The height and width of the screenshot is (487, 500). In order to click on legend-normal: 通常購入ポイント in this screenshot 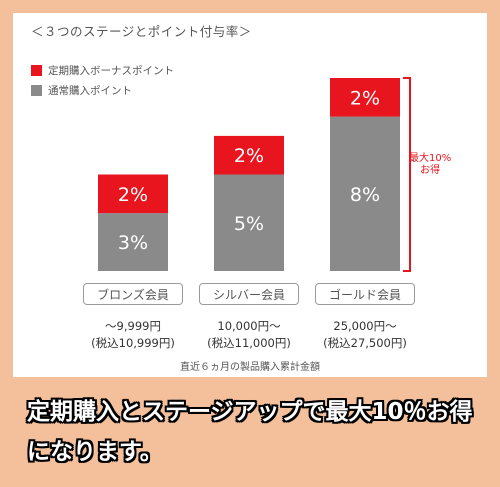, I will do `click(81, 90)`.